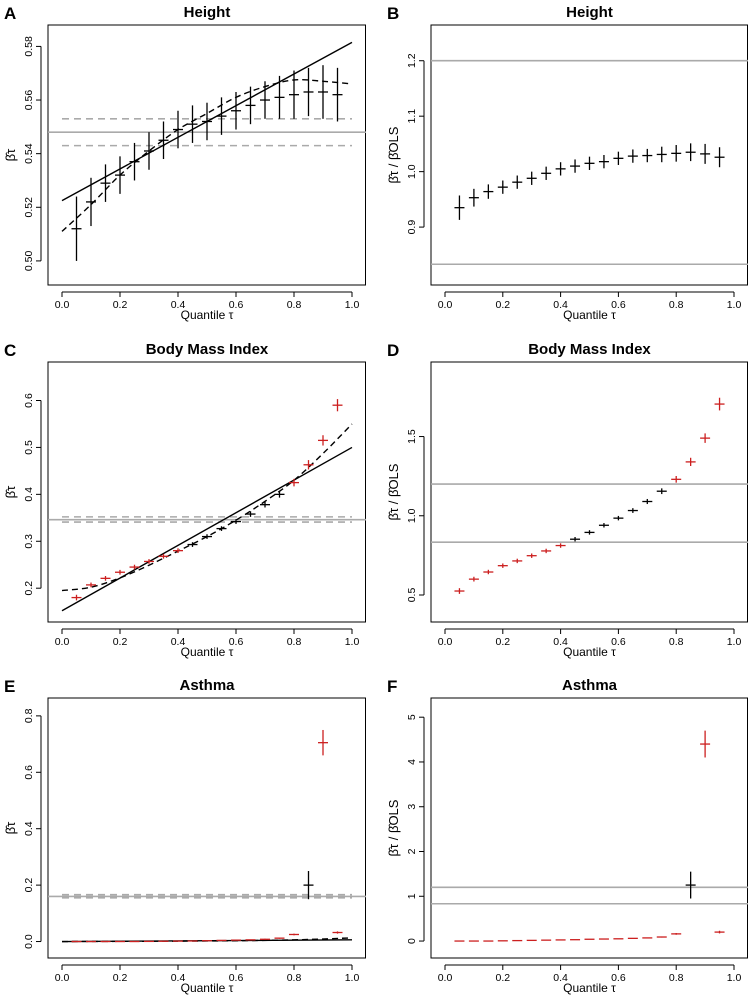  Describe the element at coordinates (412, 227) in the screenshot. I see `y-tick-label: 0.9` at that location.